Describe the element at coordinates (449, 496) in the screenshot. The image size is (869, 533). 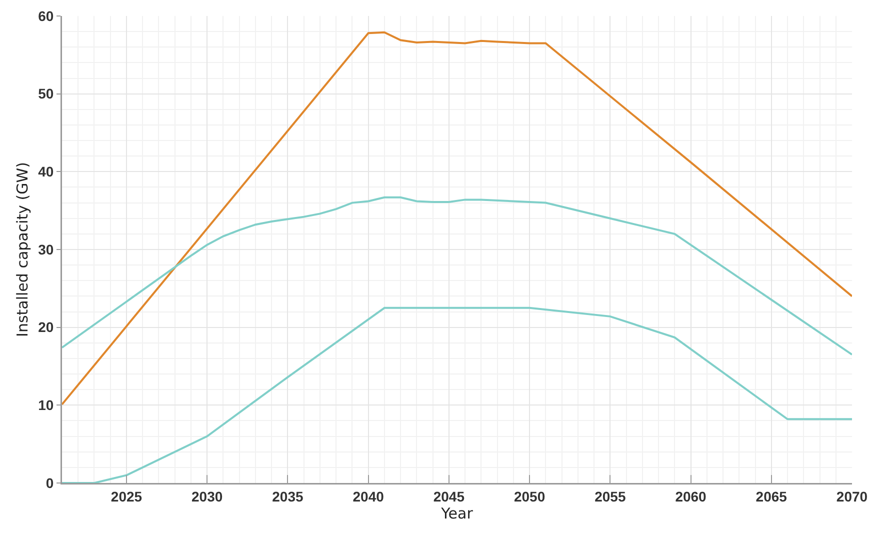
I see `x-tick-label: 2045` at that location.